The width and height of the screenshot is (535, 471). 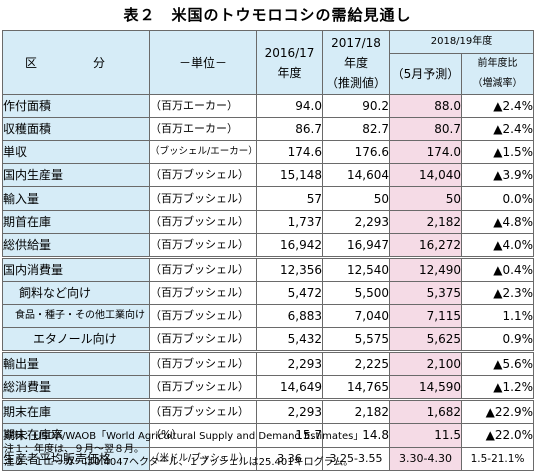 What do you see at coordinates (425, 245) in the screenshot?
I see `value-2018-forecast: 16,272` at bounding box center [425, 245].